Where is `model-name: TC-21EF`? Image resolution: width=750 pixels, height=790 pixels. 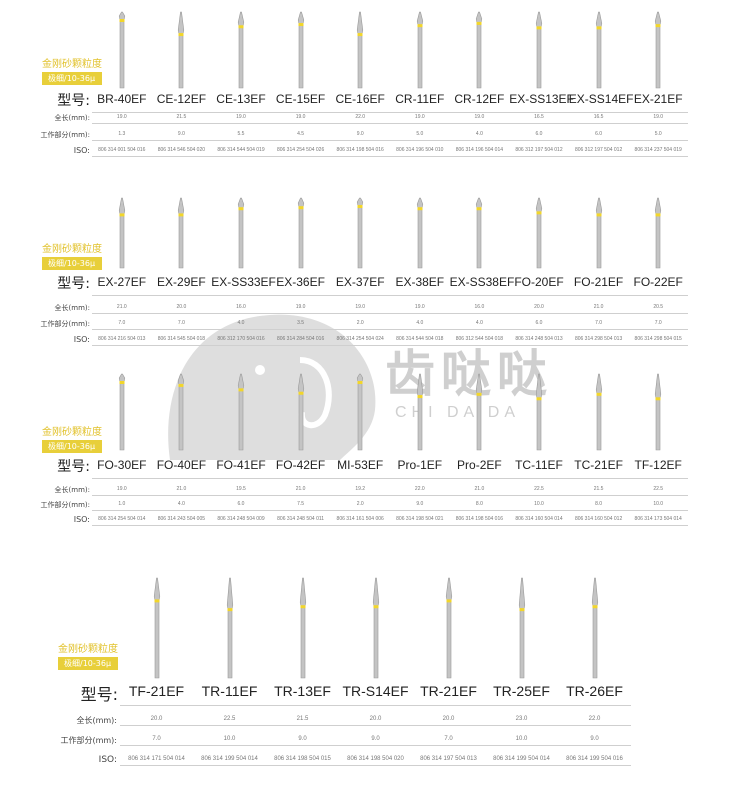
model-name: TC-21EF is located at coordinates (598, 465).